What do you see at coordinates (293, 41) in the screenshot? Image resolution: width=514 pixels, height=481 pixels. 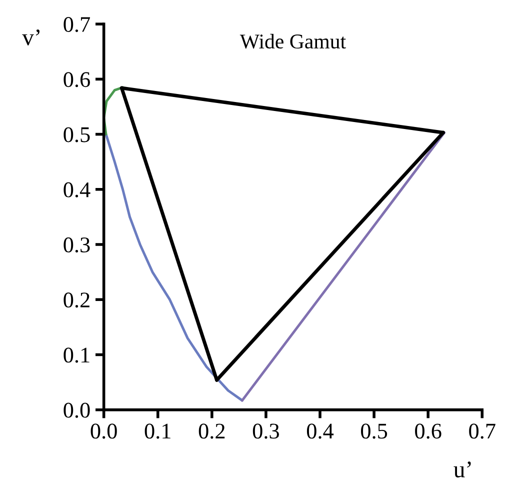 I see `chart-title: Wide Gamut` at bounding box center [293, 41].